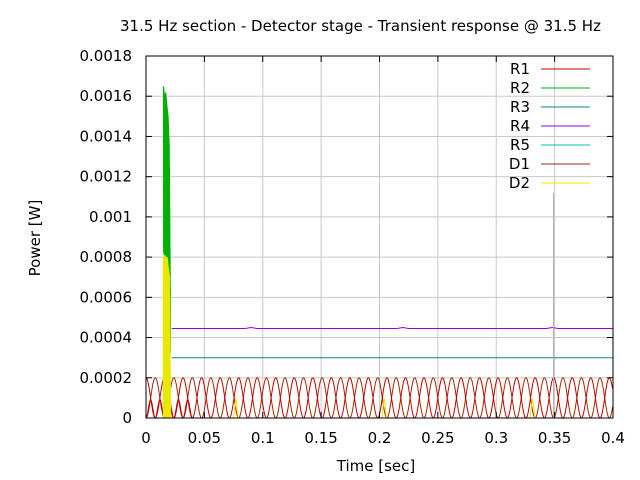  I want to click on x-tick-label: 0.3, so click(496, 438).